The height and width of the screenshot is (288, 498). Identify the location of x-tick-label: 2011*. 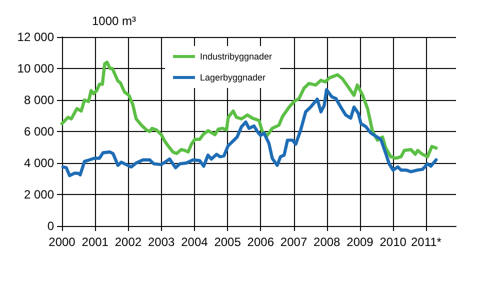
(426, 242).